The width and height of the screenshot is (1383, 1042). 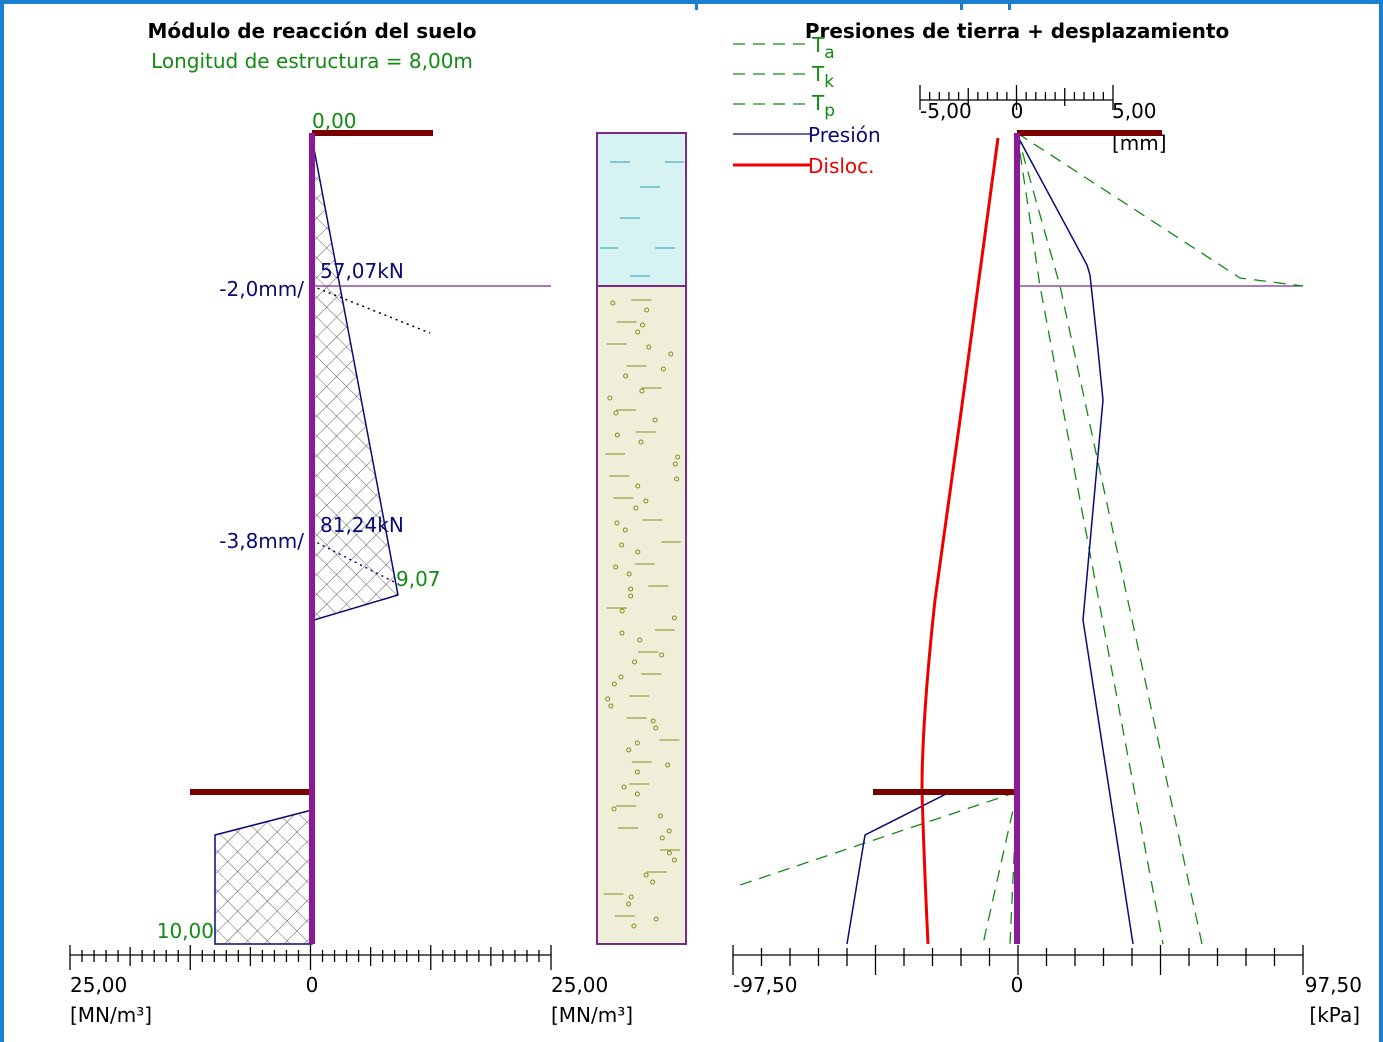 I want to click on force-label: 57,07kN, so click(x=362, y=271).